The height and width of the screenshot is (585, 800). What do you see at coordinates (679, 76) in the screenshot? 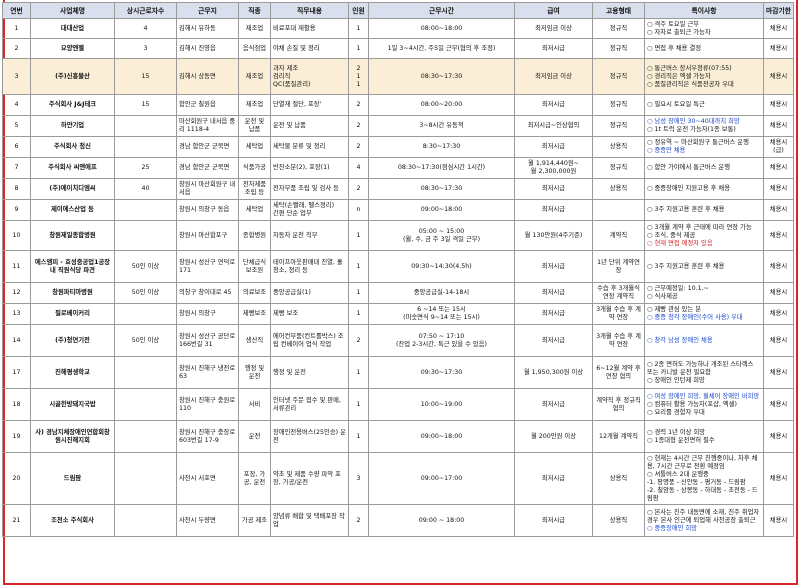
I see `note-line: ○ 경리직은 엑셀 가능자` at bounding box center [679, 76].